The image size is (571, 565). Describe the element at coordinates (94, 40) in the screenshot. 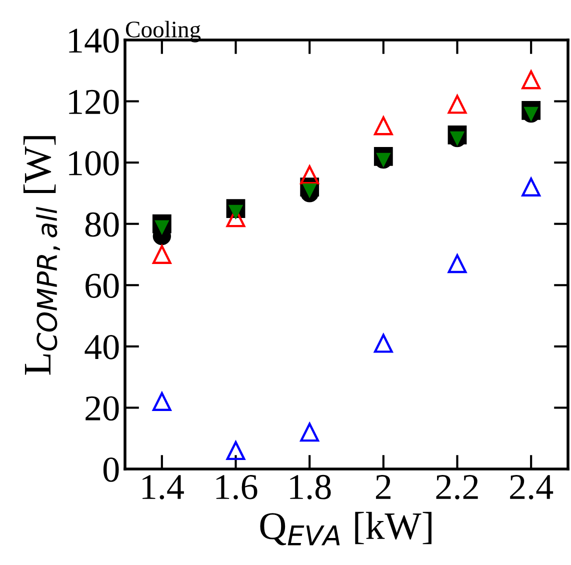

I see `y-tick-label: 140` at that location.